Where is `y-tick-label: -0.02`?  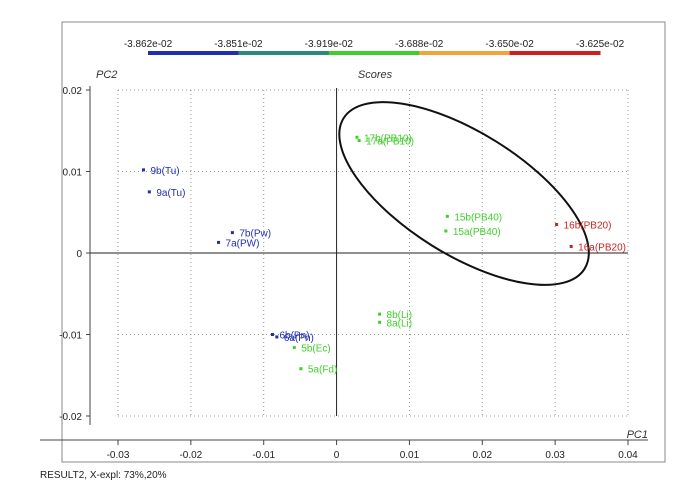
y-tick-label: -0.02 is located at coordinates (70, 417).